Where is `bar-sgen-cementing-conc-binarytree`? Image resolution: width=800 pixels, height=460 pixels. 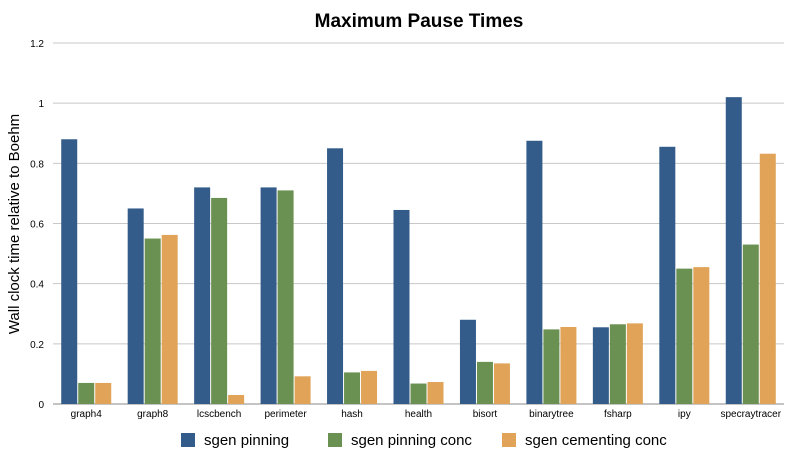 bar-sgen-cementing-conc-binarytree is located at coordinates (568, 365).